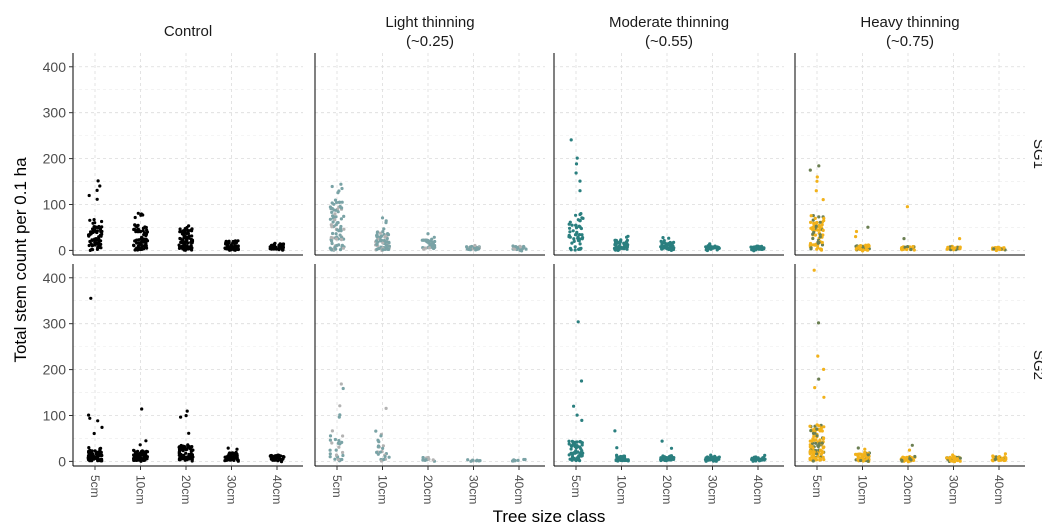  Describe the element at coordinates (669, 22) in the screenshot. I see `facet-column-label: Moderate thinning` at that location.